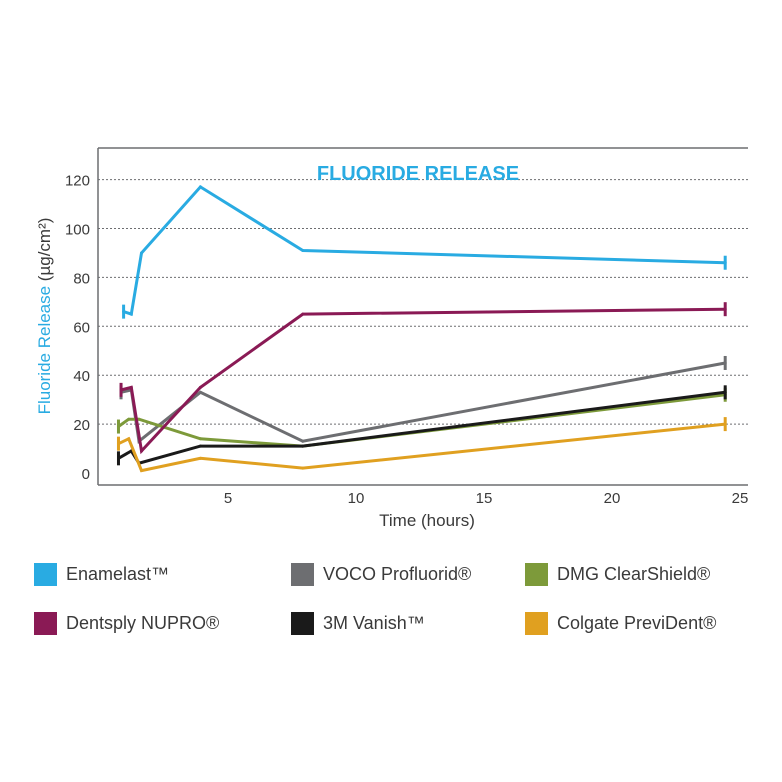  What do you see at coordinates (612, 498) in the screenshot?
I see `x-tick-label: 20` at bounding box center [612, 498].